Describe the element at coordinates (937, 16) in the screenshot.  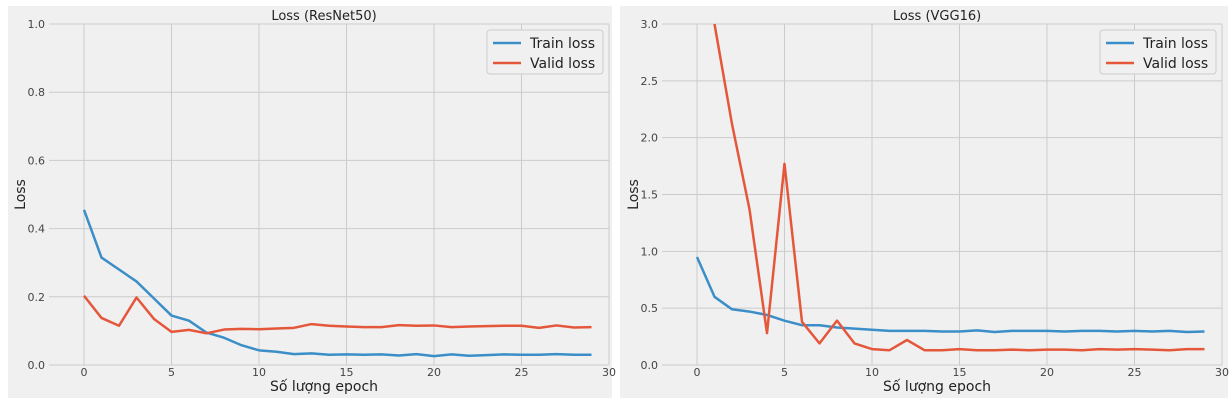
I see `chart-title: Loss (VGG16)` at that location.